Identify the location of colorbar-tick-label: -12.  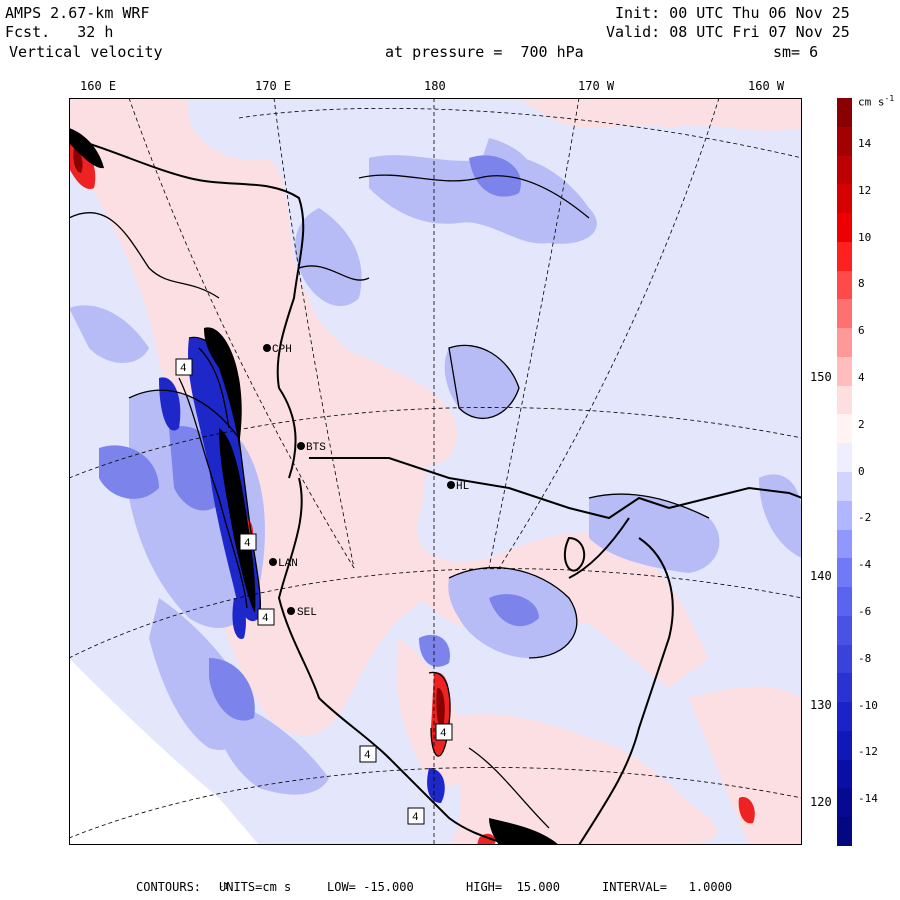
(868, 752).